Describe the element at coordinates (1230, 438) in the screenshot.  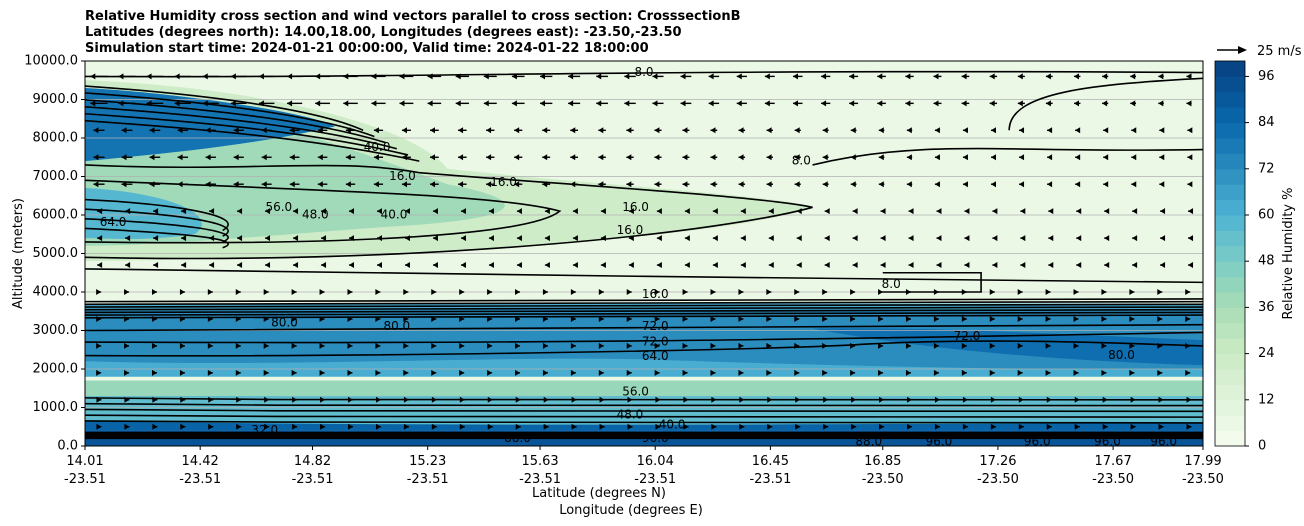
I see `colorbar-band` at that location.